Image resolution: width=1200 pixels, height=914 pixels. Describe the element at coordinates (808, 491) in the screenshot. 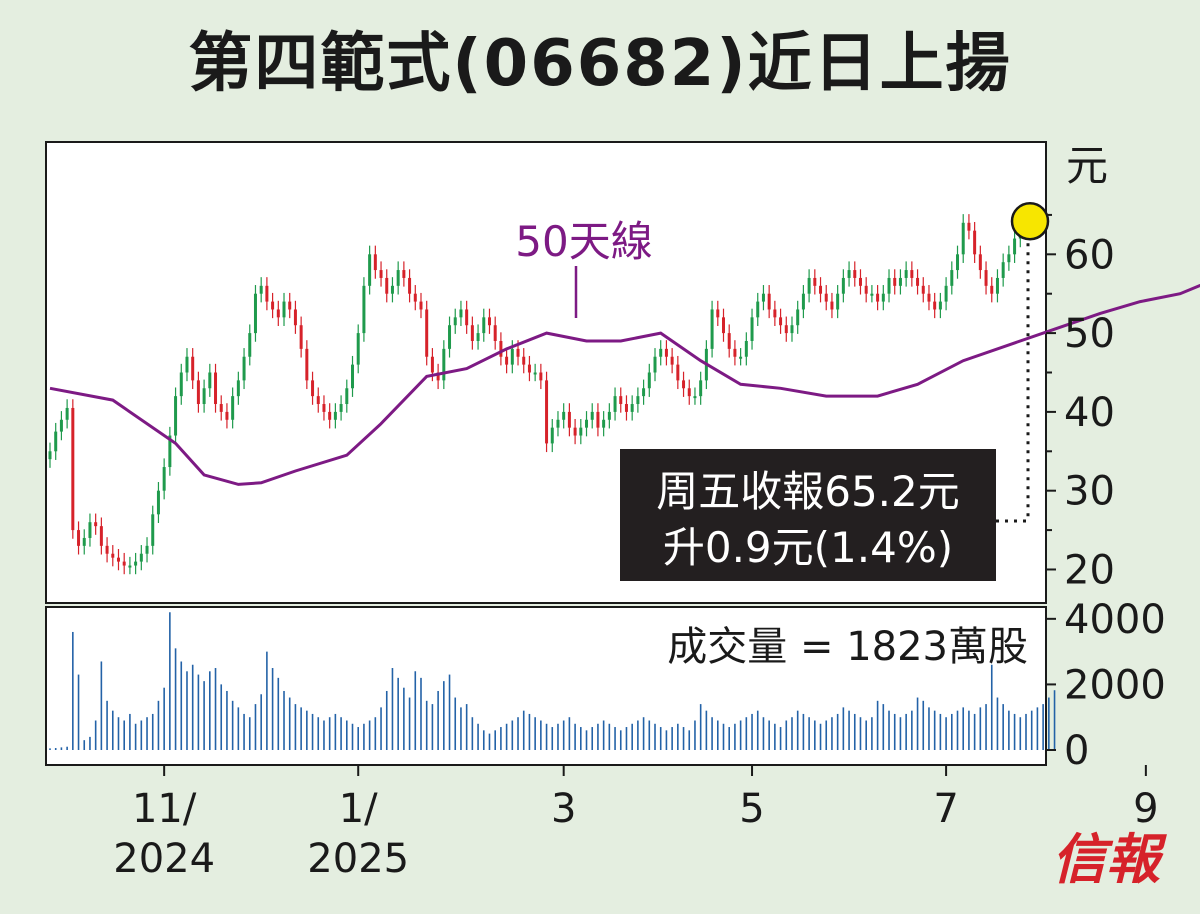

I see `close-annotation-line1: 周五收報65.2元` at that location.